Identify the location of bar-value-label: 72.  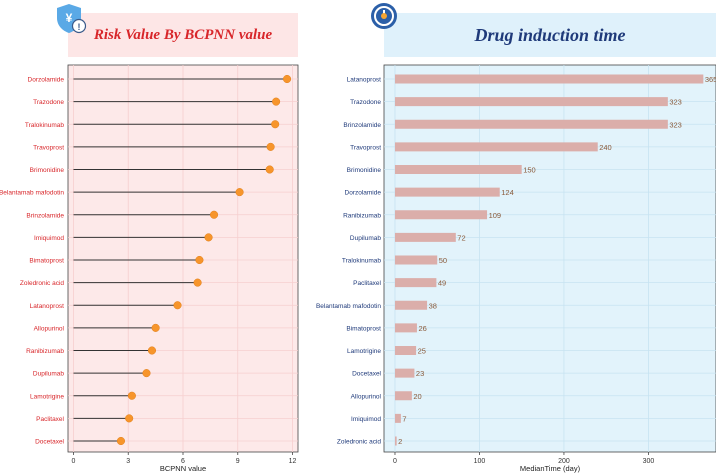
(461, 237).